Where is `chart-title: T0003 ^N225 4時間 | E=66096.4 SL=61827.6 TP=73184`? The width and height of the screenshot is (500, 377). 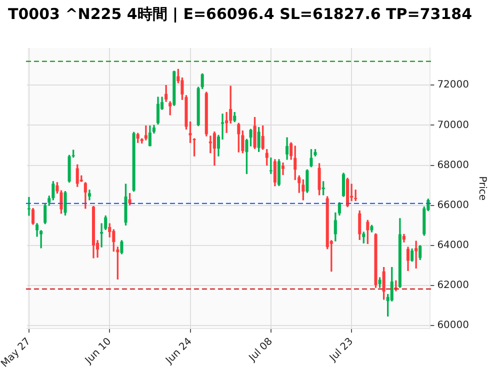
chart-title: T0003 ^N225 4時間 | E=66096.4 SL=61827.6 TP=73184 is located at coordinates (240, 14).